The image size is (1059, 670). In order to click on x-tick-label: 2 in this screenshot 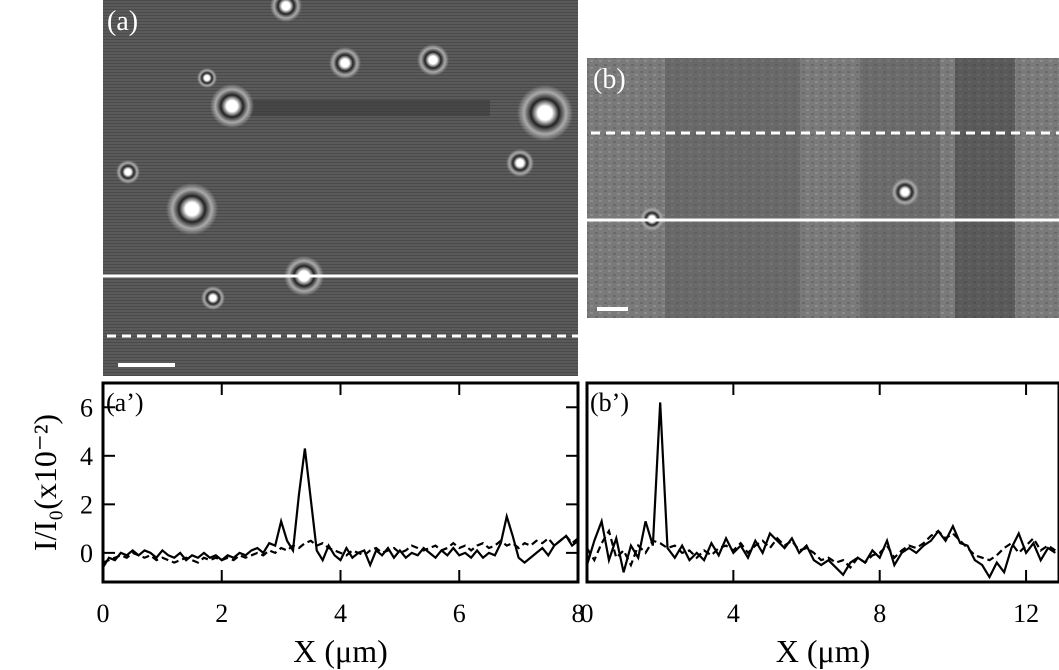, I will do `click(221, 613)`.